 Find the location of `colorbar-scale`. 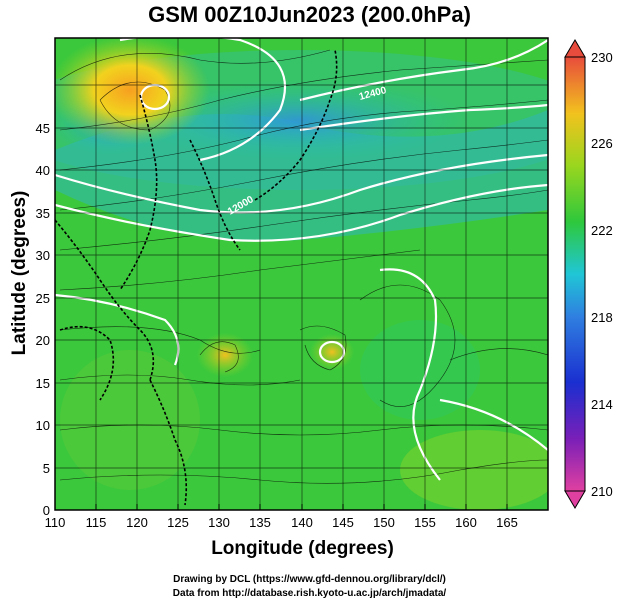

colorbar-scale is located at coordinates (575, 274).